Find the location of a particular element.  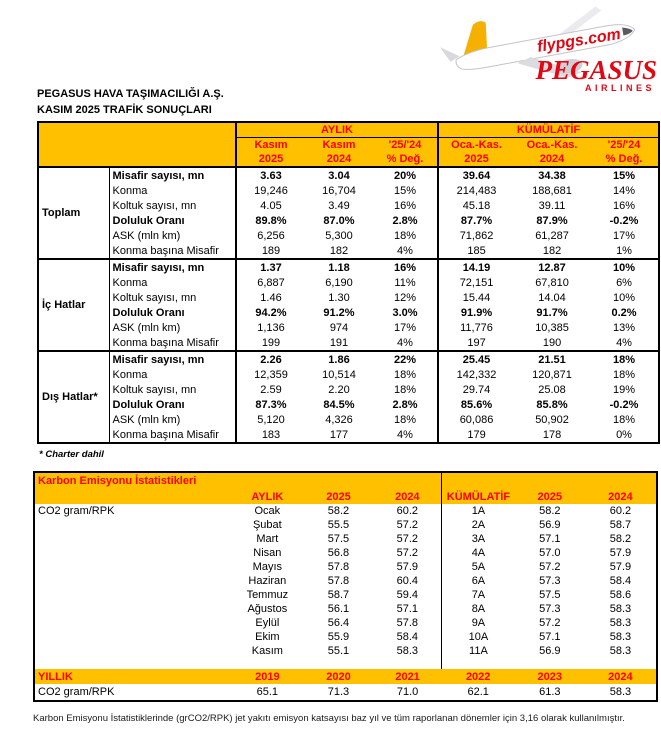

carbon-monthly-row: Ağustos 56.1 57.1 8A 57.3 58.3 is located at coordinates (345, 609).